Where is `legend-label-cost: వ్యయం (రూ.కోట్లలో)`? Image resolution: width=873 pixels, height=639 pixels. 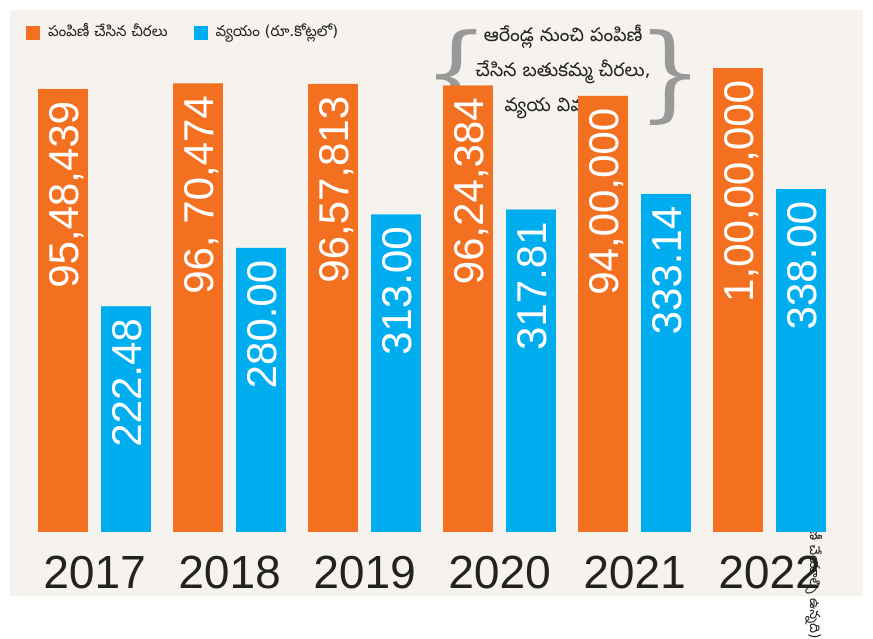 legend-label-cost: వ్యయం (రూ.కోట్లలో) is located at coordinates (277, 31).